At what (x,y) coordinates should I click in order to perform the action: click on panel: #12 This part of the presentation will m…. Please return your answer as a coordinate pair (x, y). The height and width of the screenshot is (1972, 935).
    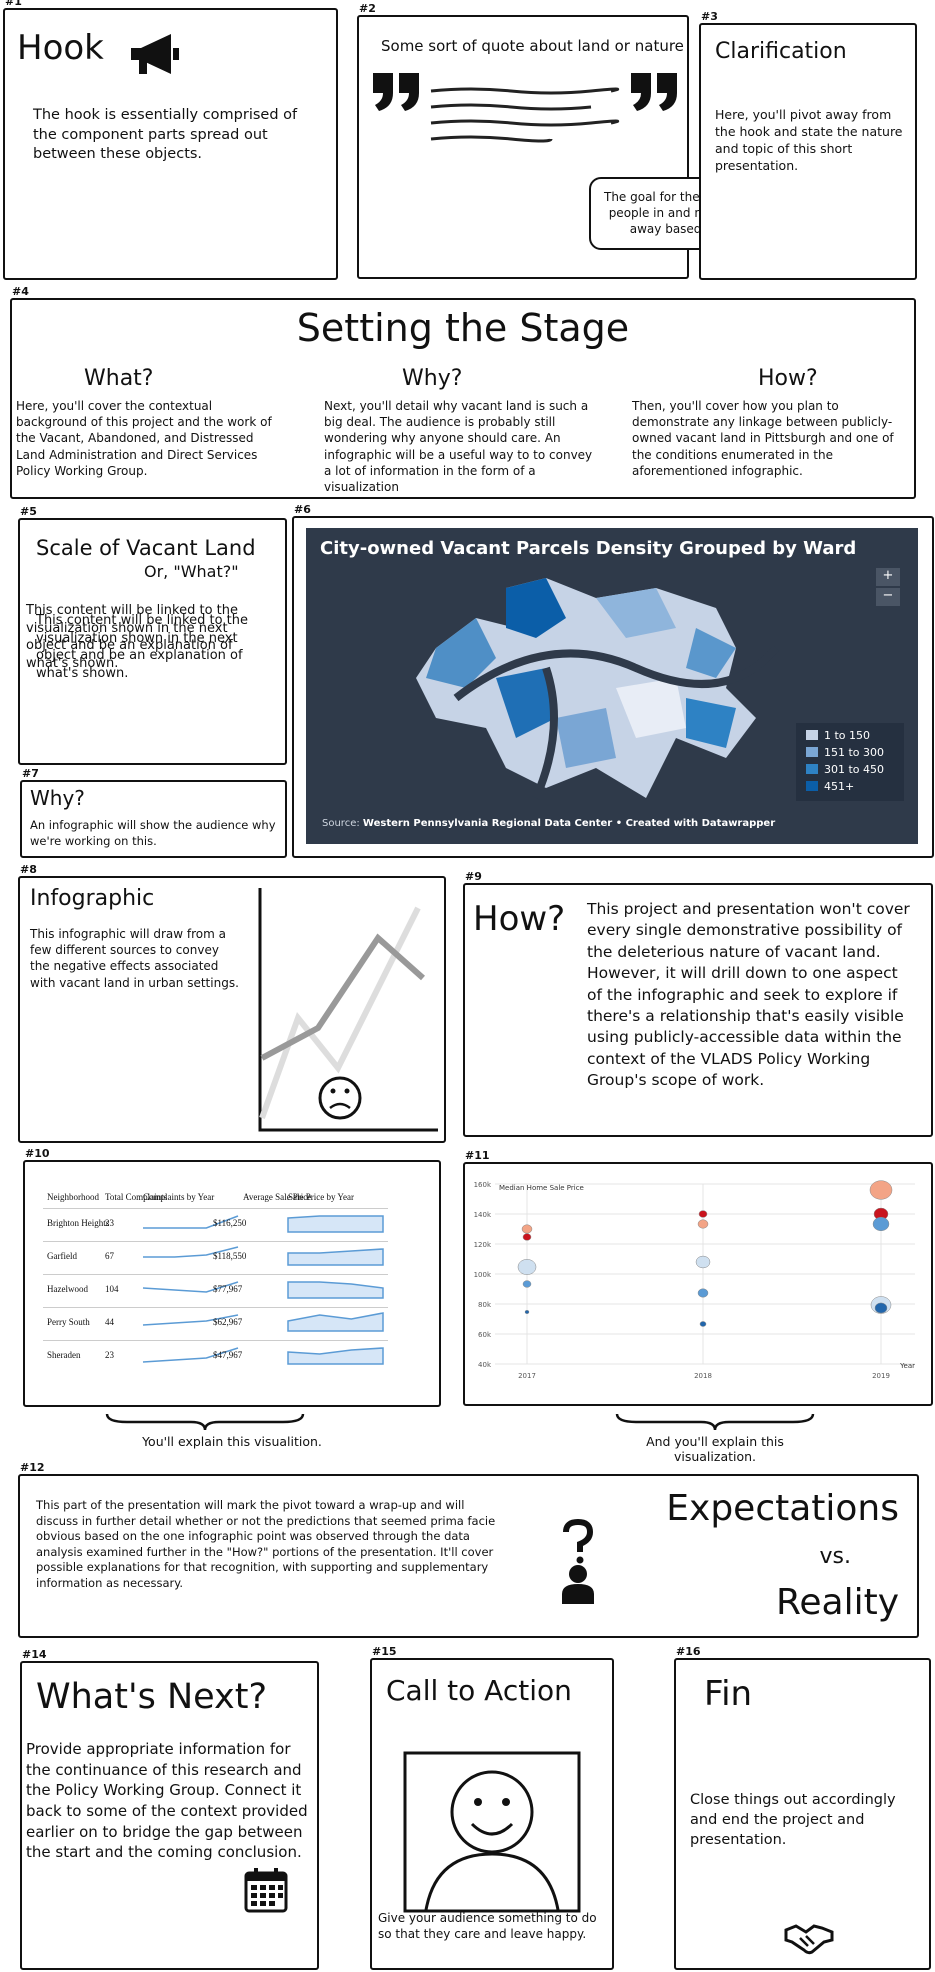
    Looking at the image, I should click on (468, 1549).